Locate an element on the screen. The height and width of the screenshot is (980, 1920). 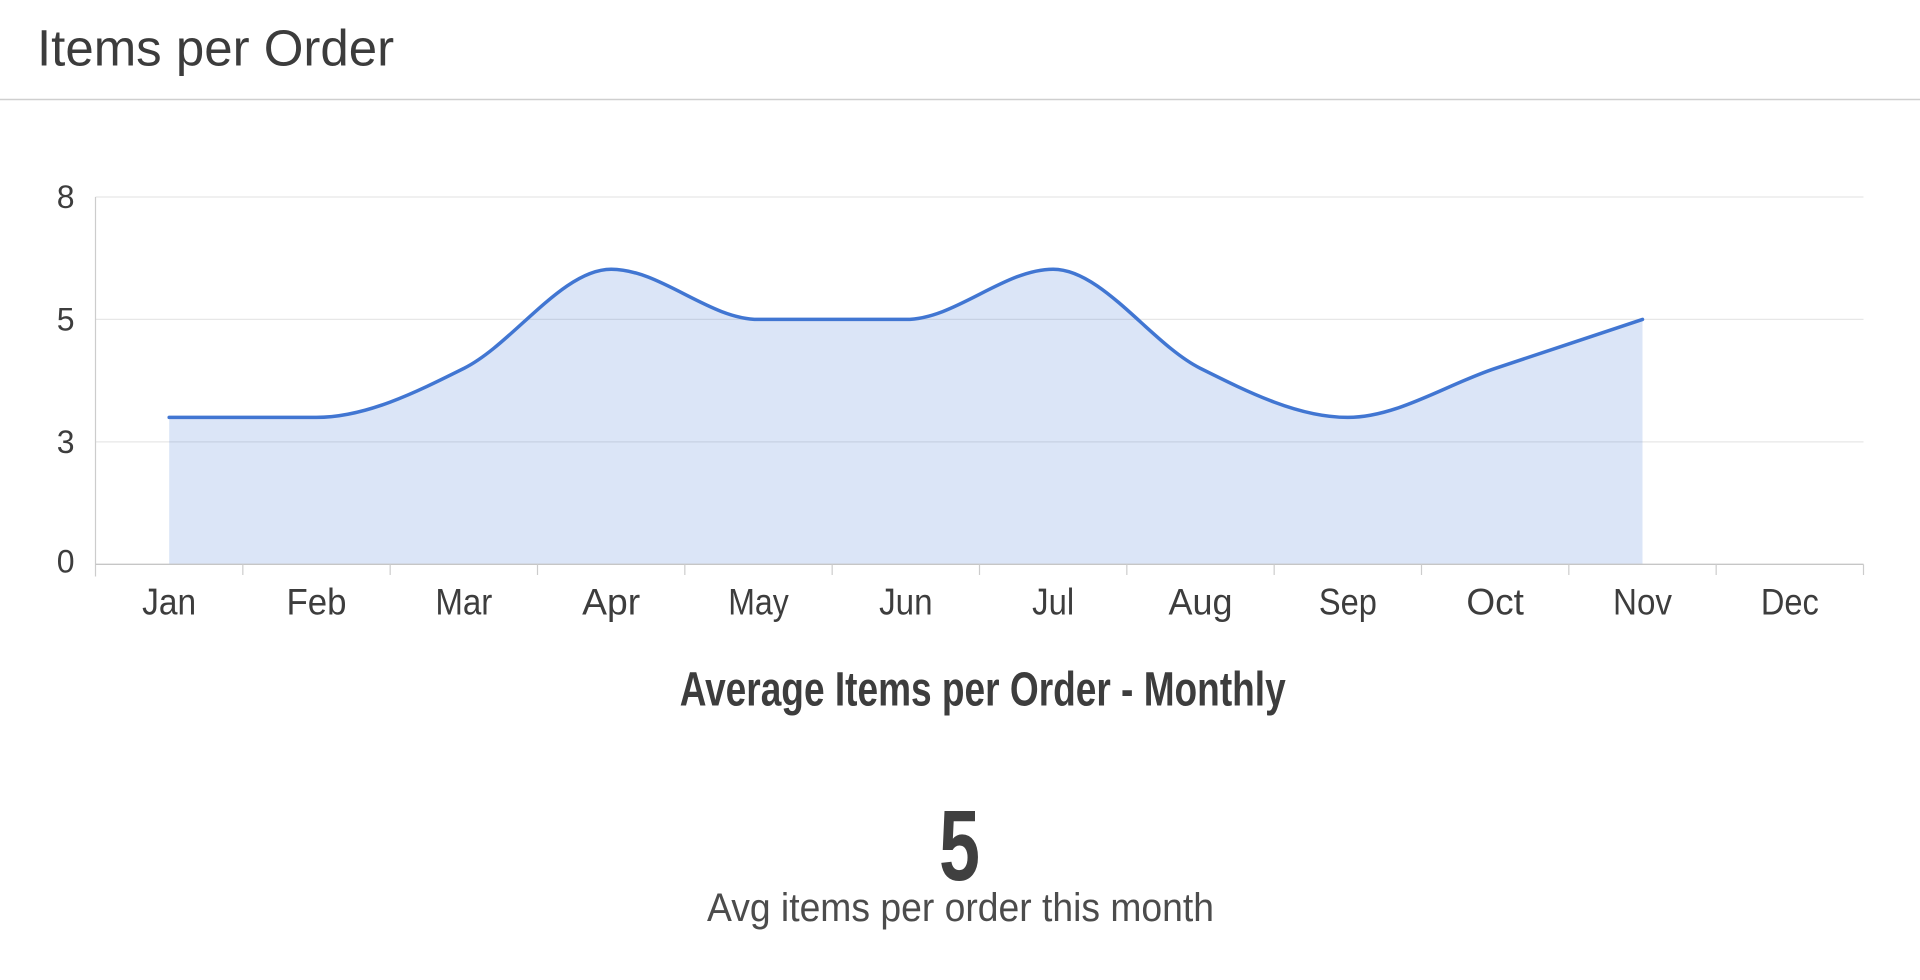
svg-text: Jan is located at coordinates (169, 602).